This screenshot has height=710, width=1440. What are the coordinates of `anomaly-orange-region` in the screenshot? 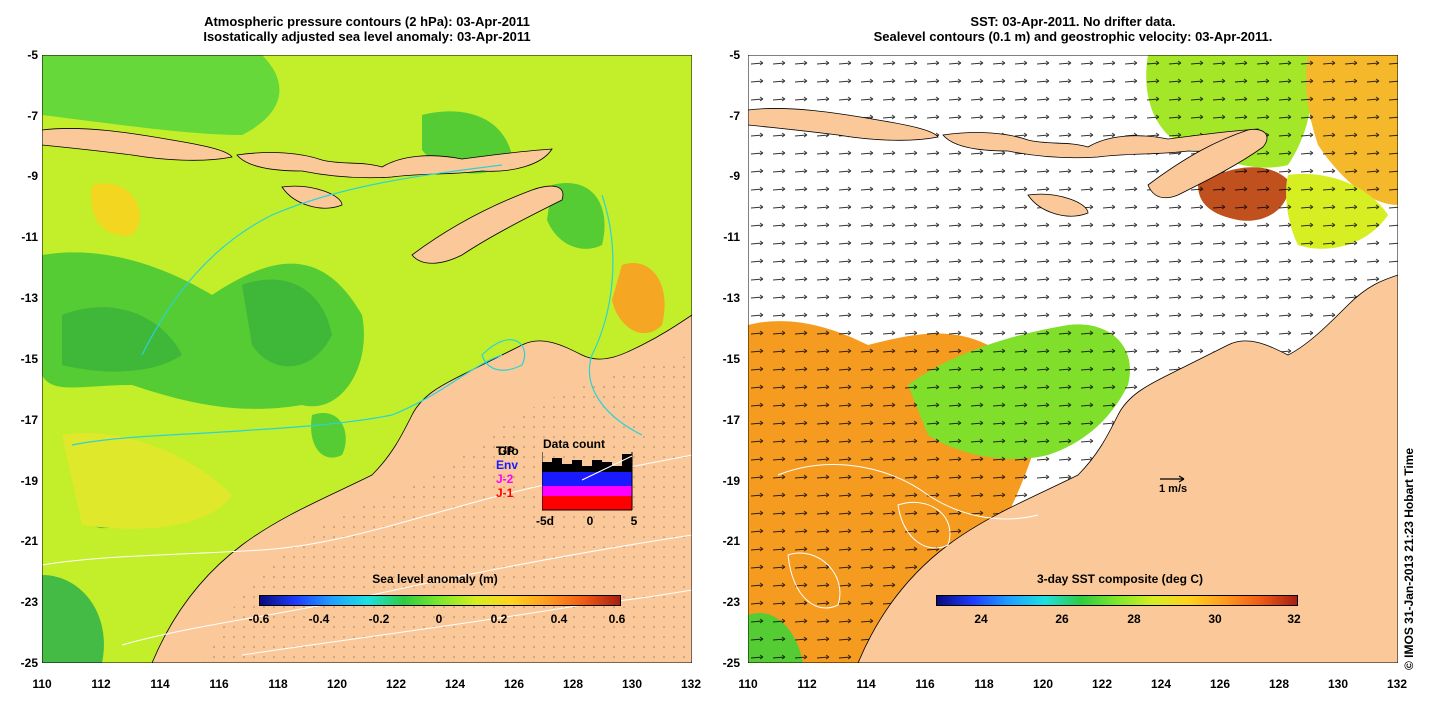 It's located at (638, 298).